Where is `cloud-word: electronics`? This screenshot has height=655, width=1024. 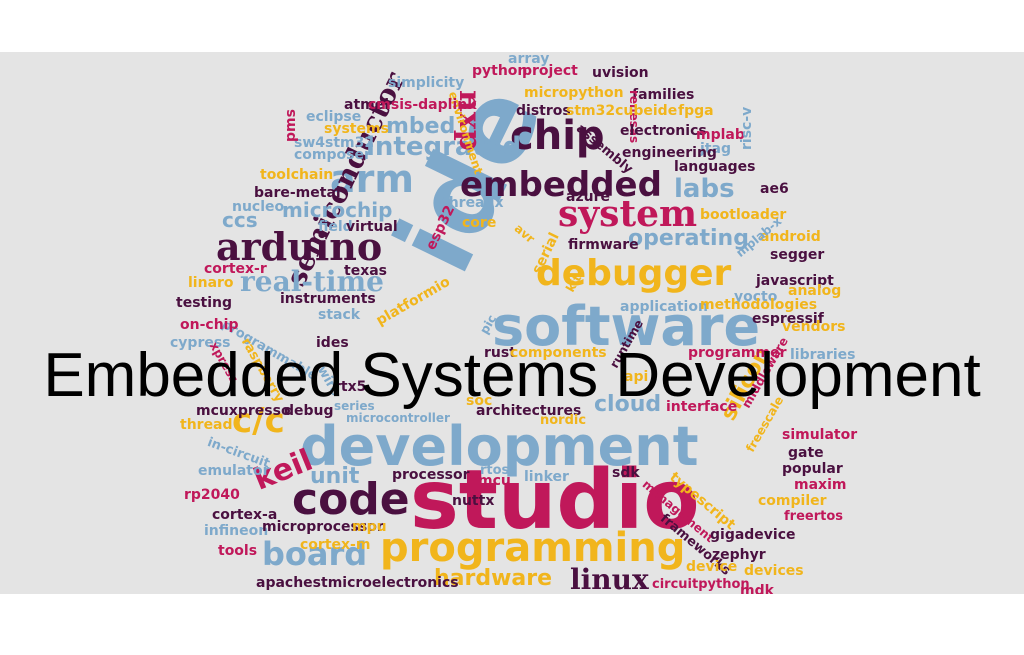
cloud-word: electronics is located at coordinates (663, 131).